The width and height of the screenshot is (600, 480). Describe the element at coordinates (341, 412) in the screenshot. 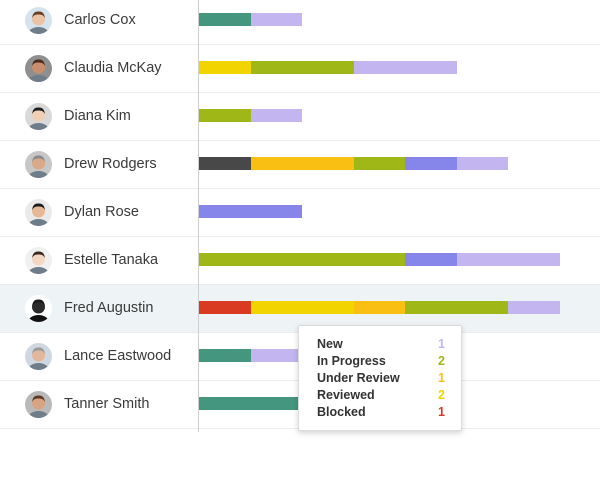

I see `tooltip-label: Blocked` at that location.